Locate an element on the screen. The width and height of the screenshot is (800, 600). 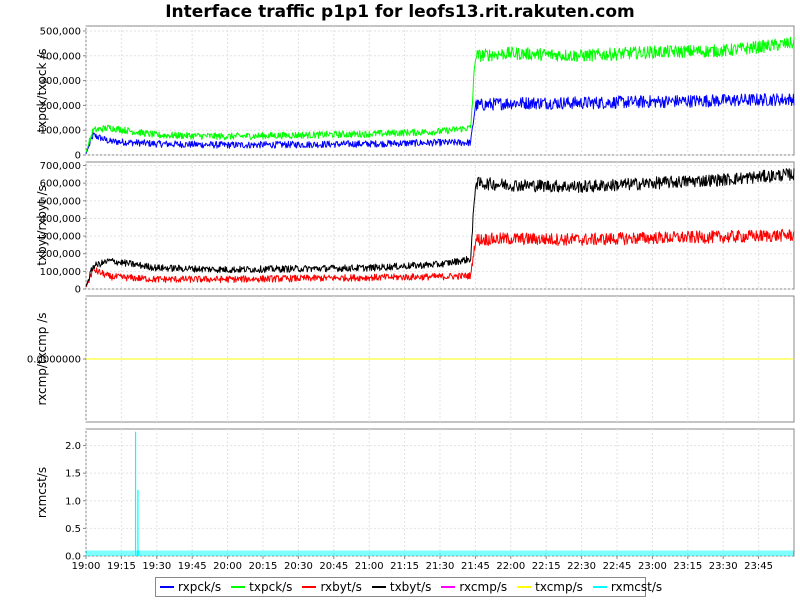
panel-2-ytick-label: 100,000 is located at coordinates (60, 272).